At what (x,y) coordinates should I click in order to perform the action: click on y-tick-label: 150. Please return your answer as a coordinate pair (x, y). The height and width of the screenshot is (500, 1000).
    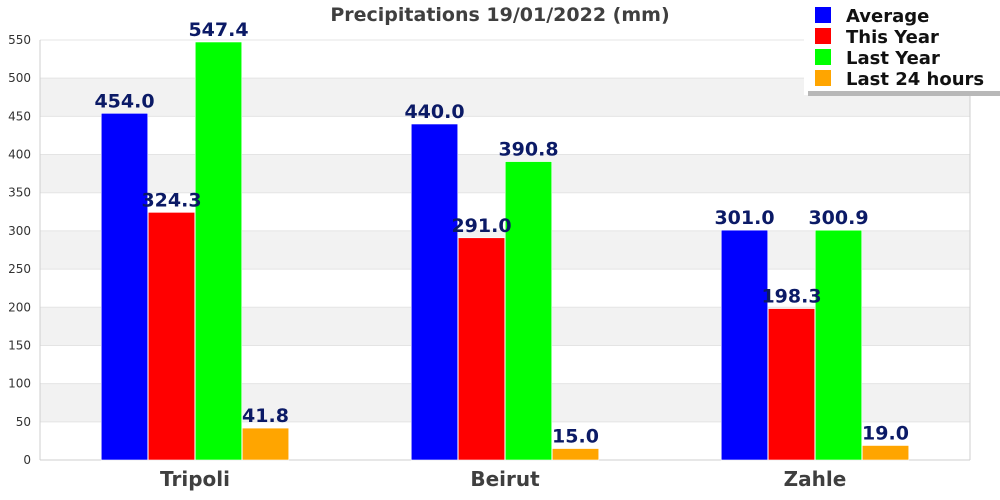
    Looking at the image, I should click on (19, 345).